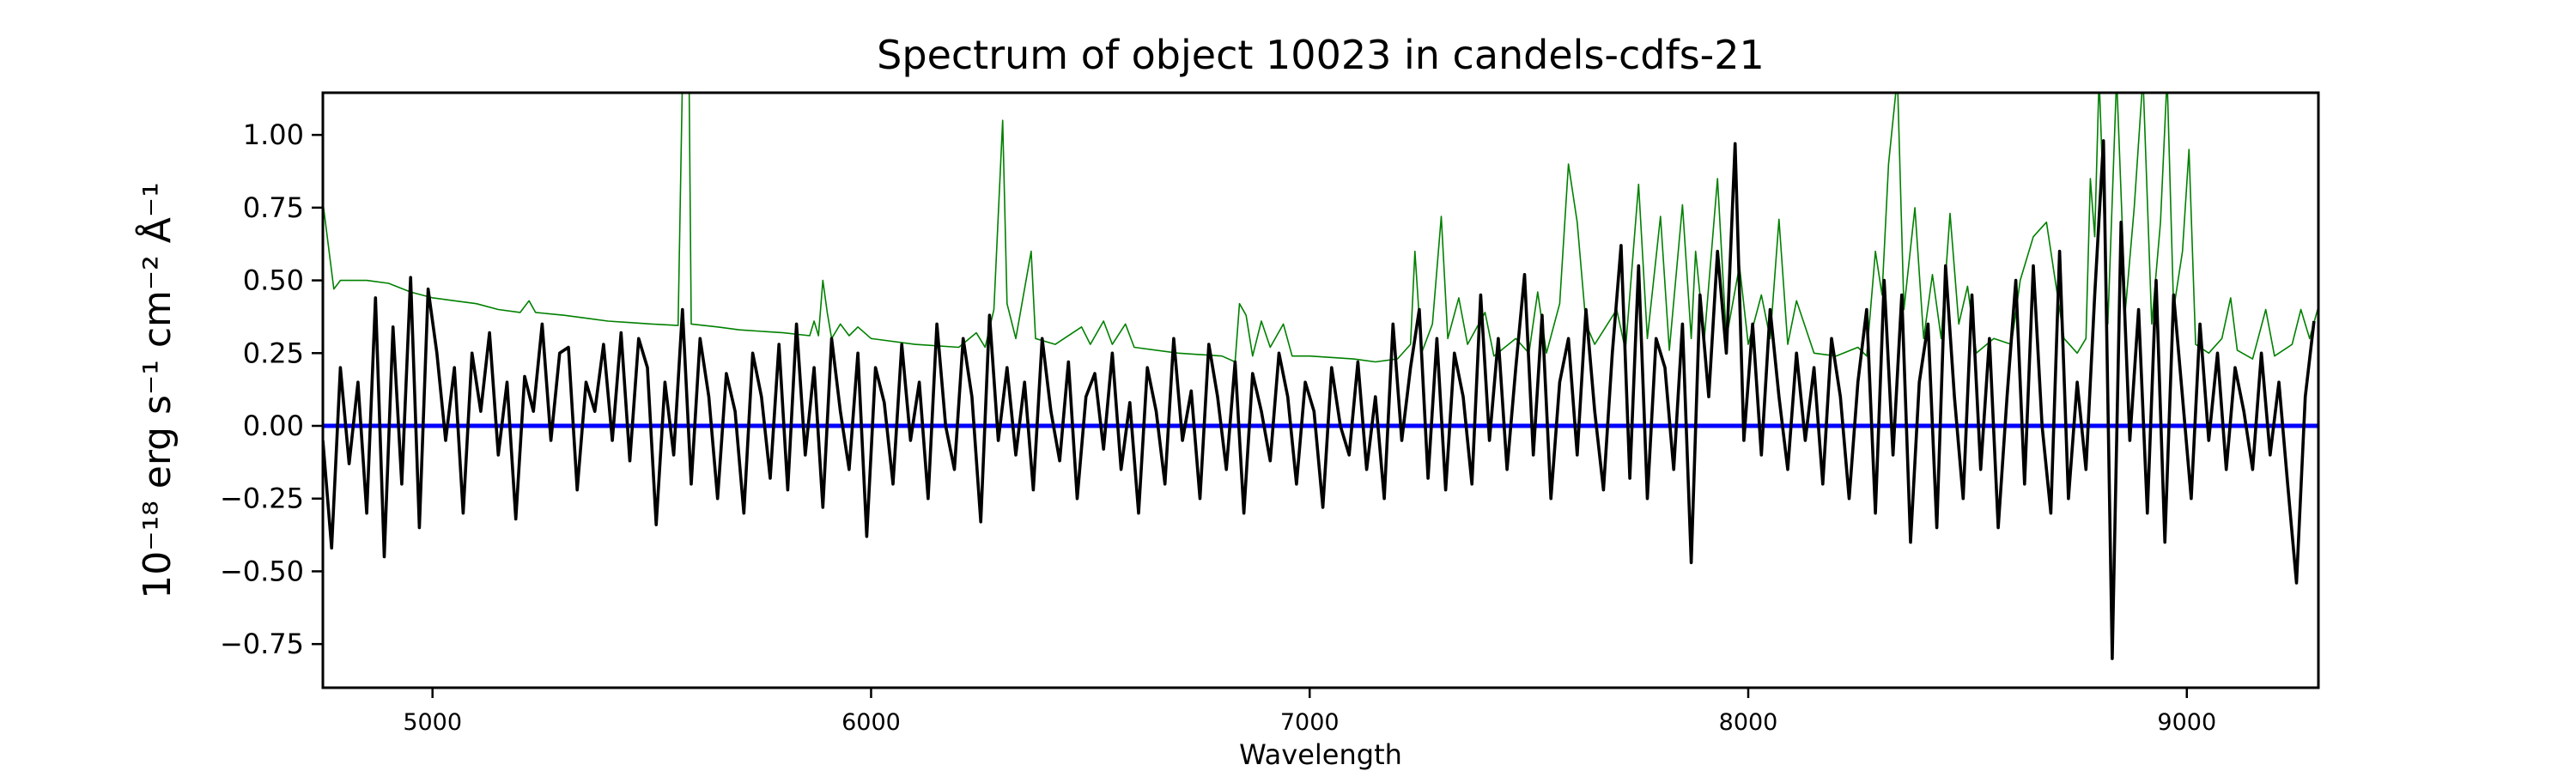 Image resolution: width=2576 pixels, height=777 pixels. Describe the element at coordinates (273, 353) in the screenshot. I see `y-tick-label: 0.25` at that location.